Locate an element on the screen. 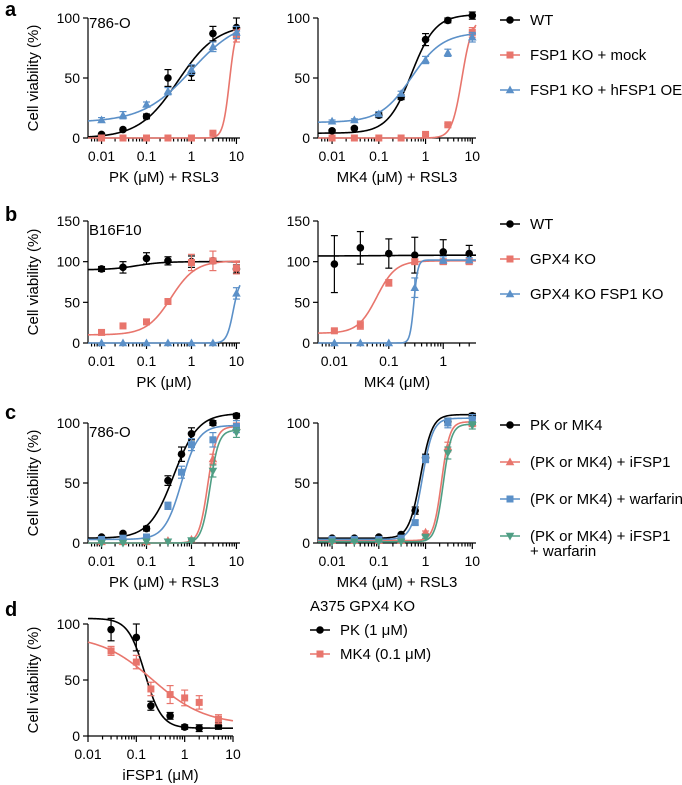 This screenshot has height=785, width=682. panel-label: c is located at coordinates (10, 413).